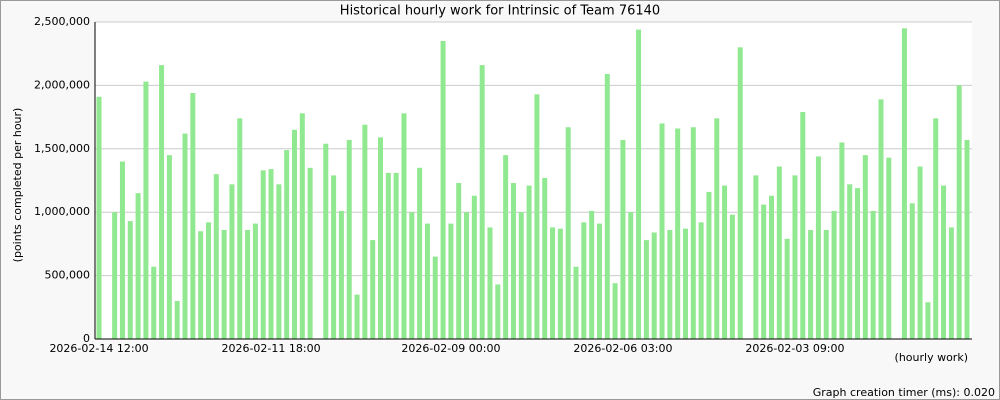  I want to click on y-tick-label: 1,500,000, so click(62, 148).